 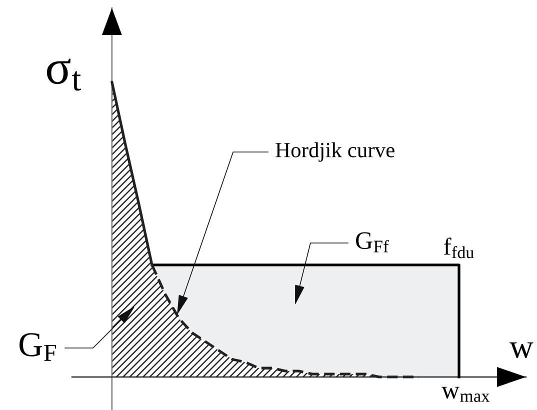 What do you see at coordinates (63, 74) in the screenshot?
I see `y-axis-title: σ$_{t}$` at bounding box center [63, 74].